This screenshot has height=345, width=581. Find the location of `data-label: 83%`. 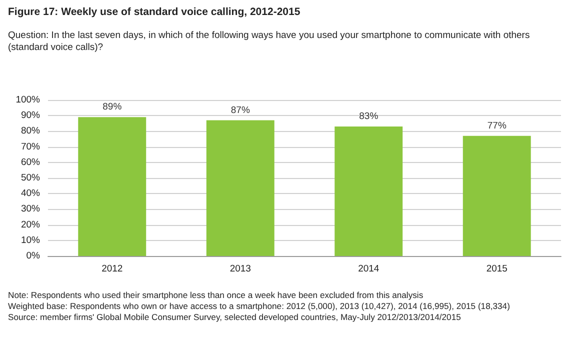

data-label: 83% is located at coordinates (369, 116).